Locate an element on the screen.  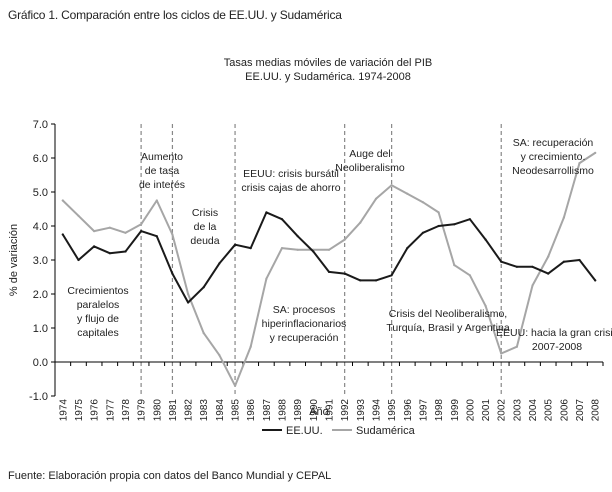
x-tick-label: 1987 is located at coordinates (267, 410).